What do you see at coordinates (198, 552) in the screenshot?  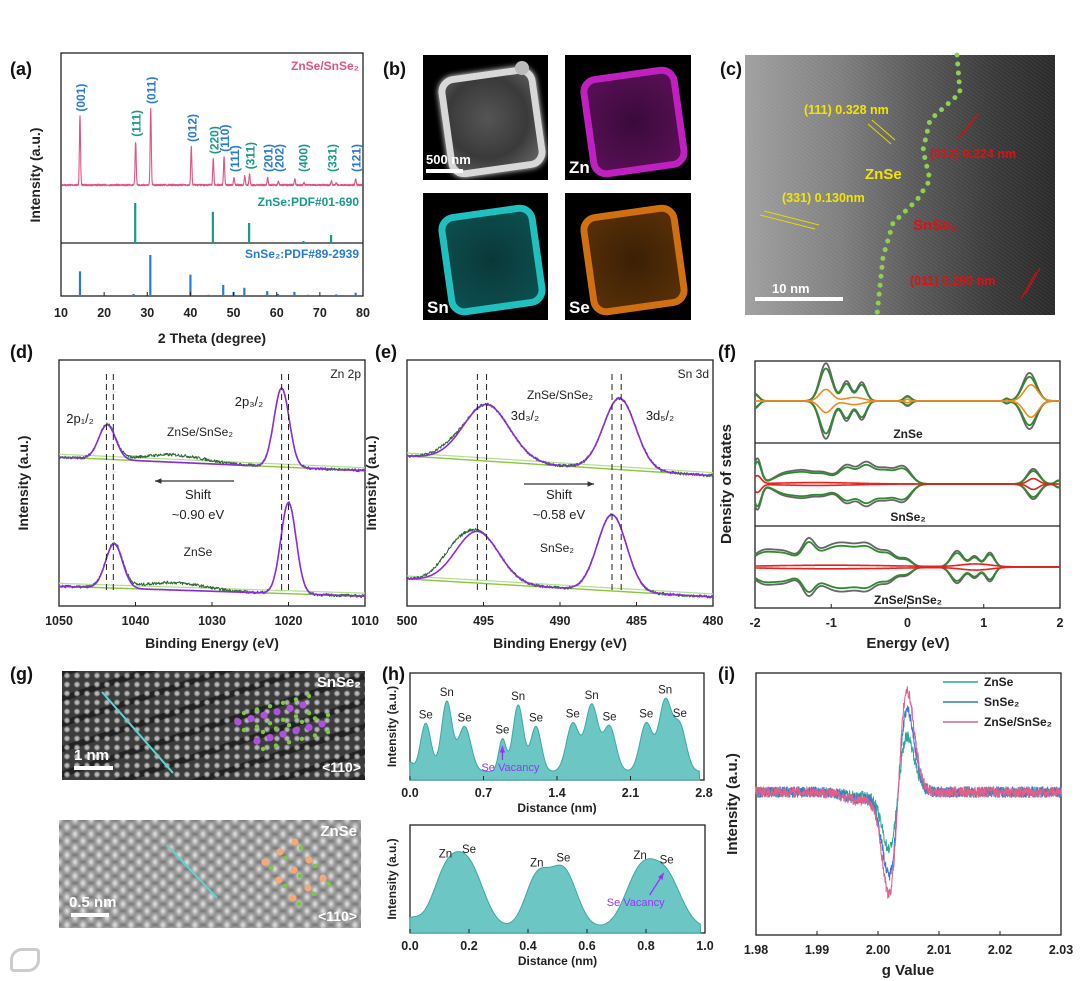 I see `sample-label: ZnSe` at bounding box center [198, 552].